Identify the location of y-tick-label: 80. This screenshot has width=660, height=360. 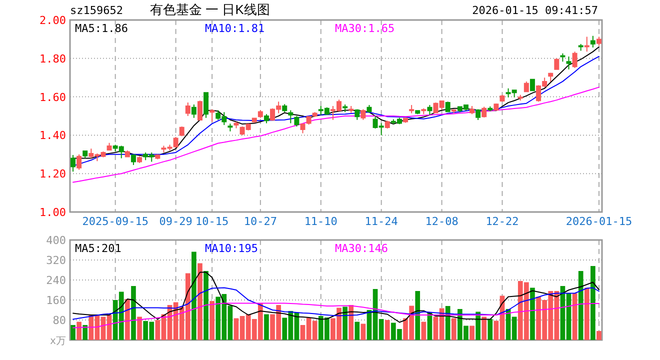
(59, 320).